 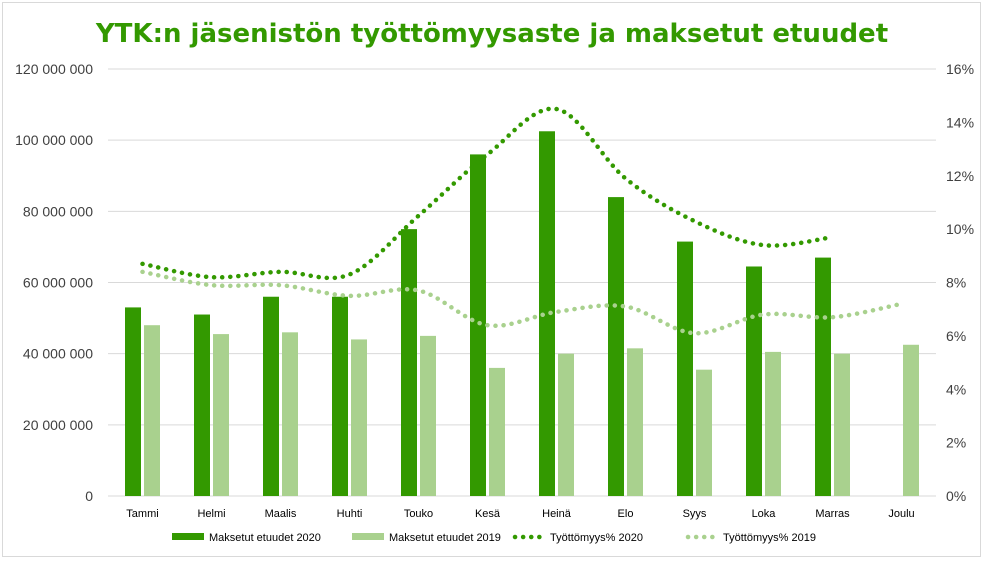 I want to click on y-right-tick-label: 0%, so click(x=956, y=496).